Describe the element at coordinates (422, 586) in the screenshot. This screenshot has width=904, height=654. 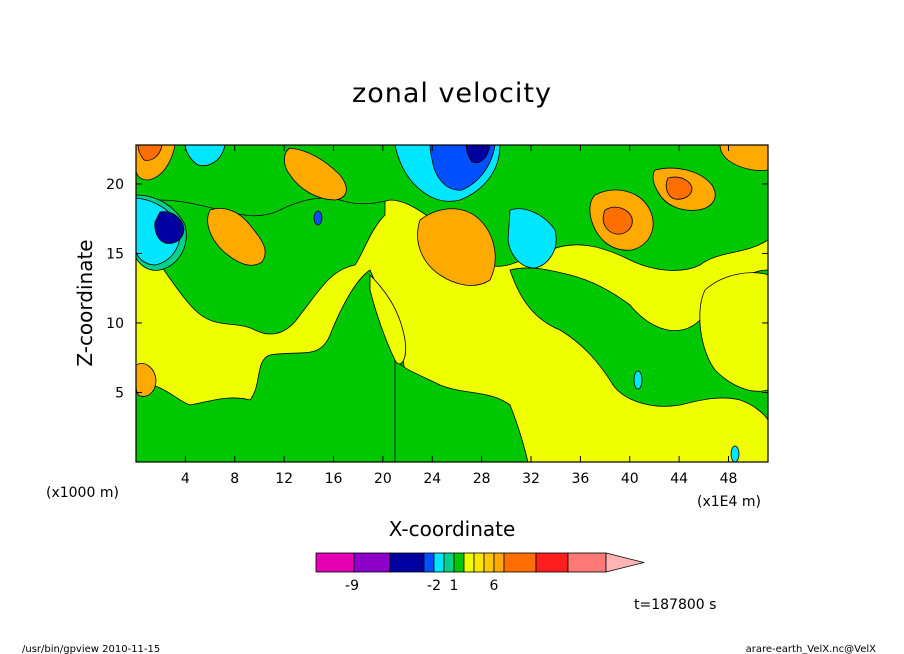
I see `colorbar-tick-labels: -9 -2 1 6` at that location.